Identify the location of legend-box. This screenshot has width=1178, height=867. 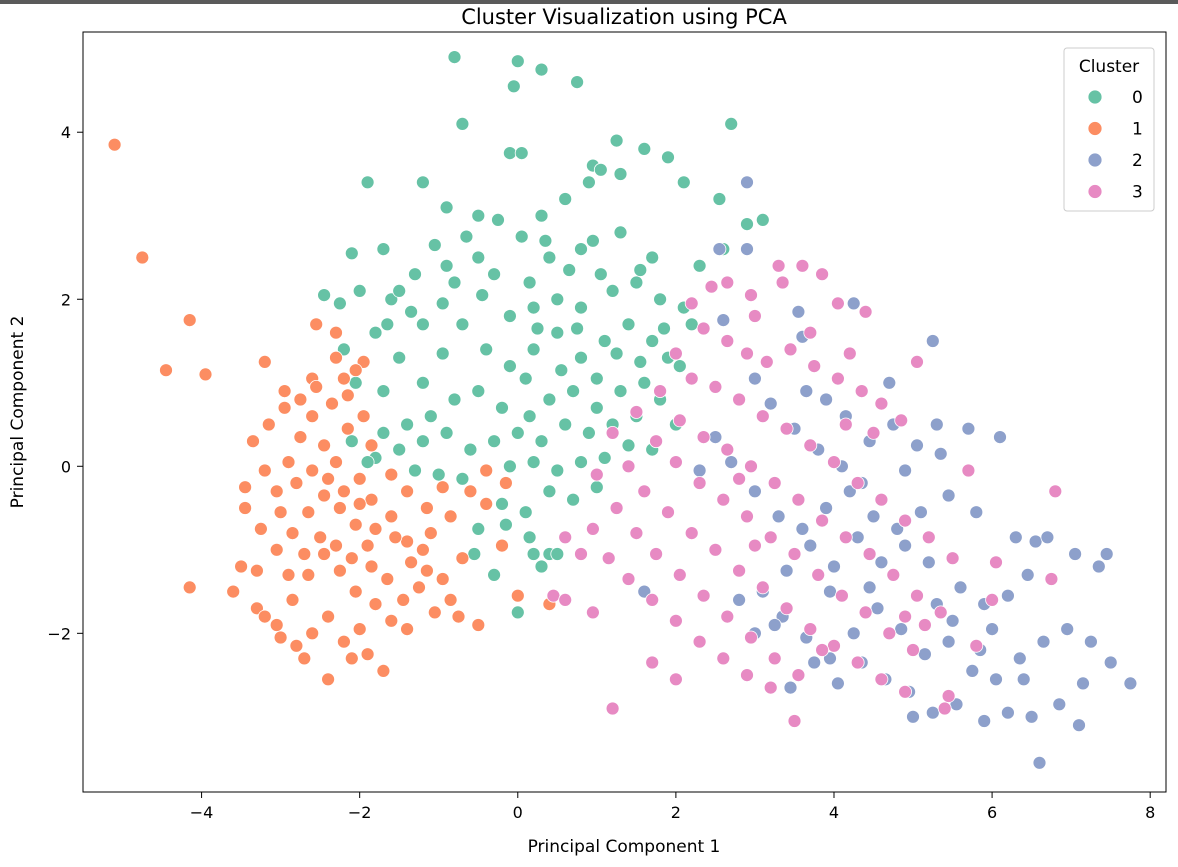
(1109, 129).